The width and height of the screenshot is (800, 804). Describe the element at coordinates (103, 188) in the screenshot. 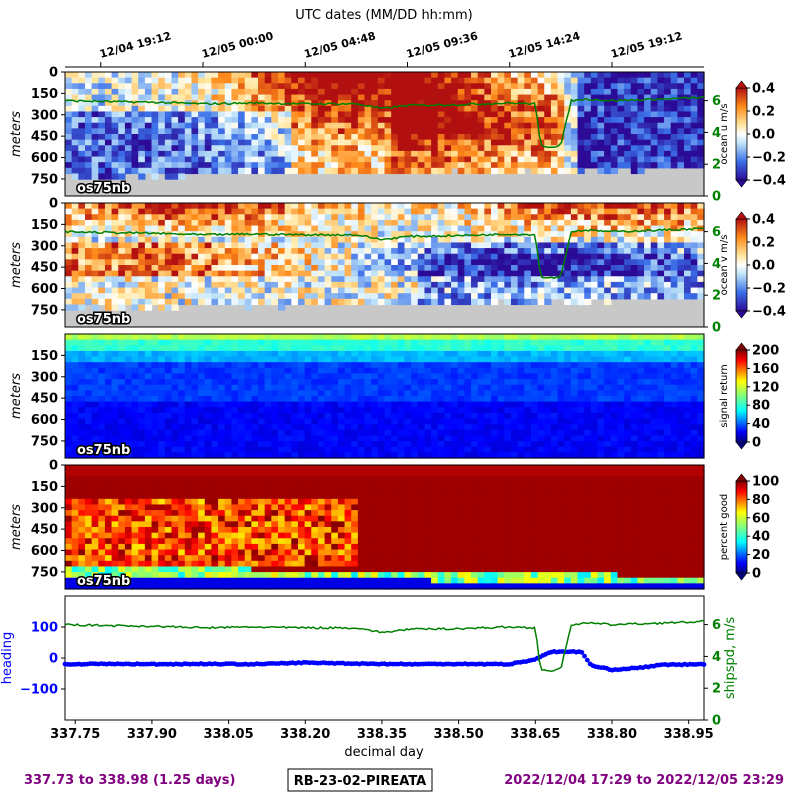

I see `panel-label-0: os75nb` at that location.